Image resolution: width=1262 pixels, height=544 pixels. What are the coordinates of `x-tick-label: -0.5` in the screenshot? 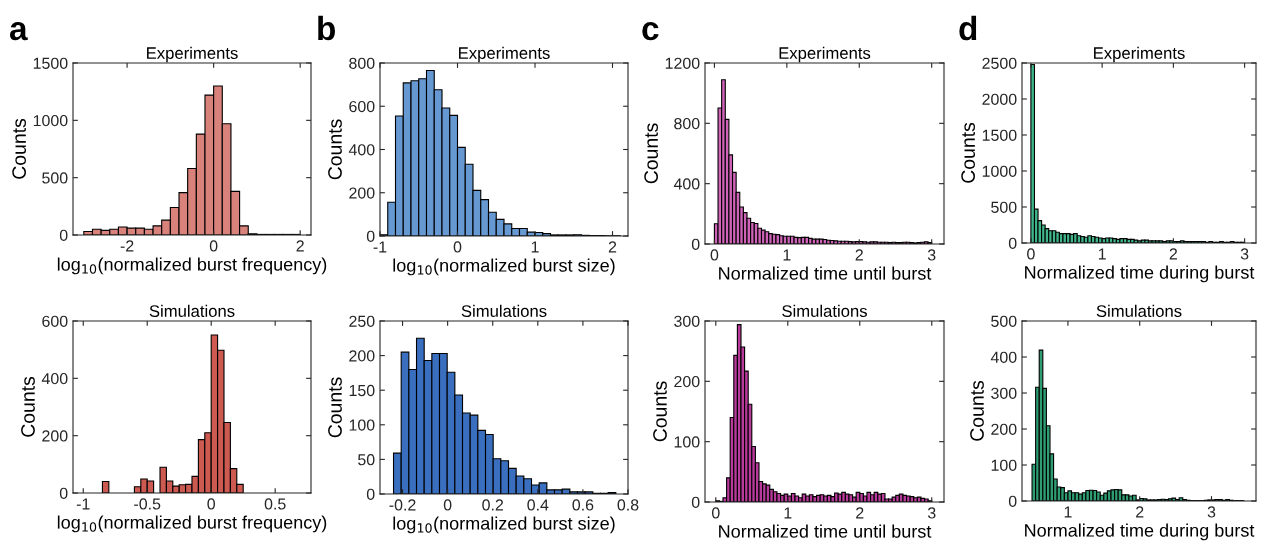 It's located at (147, 504).